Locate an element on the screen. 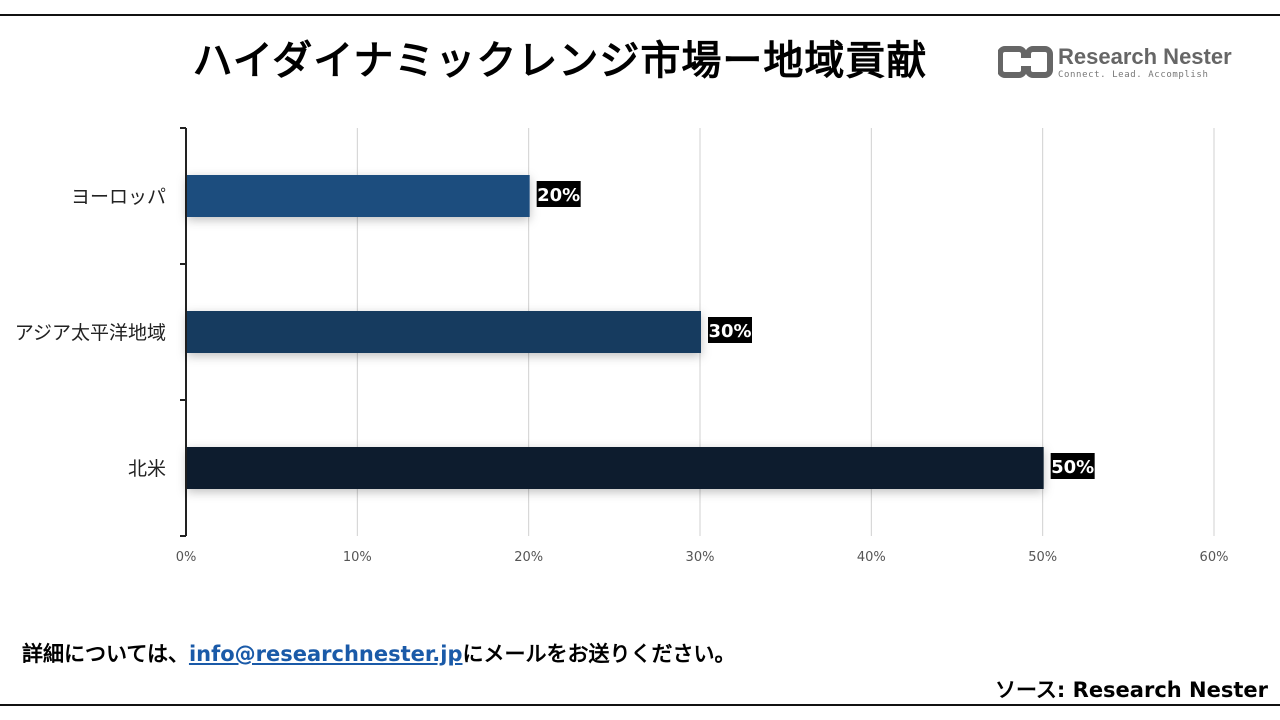 This screenshot has height=720, width=1280. y-category-label: 北米 is located at coordinates (147, 469).